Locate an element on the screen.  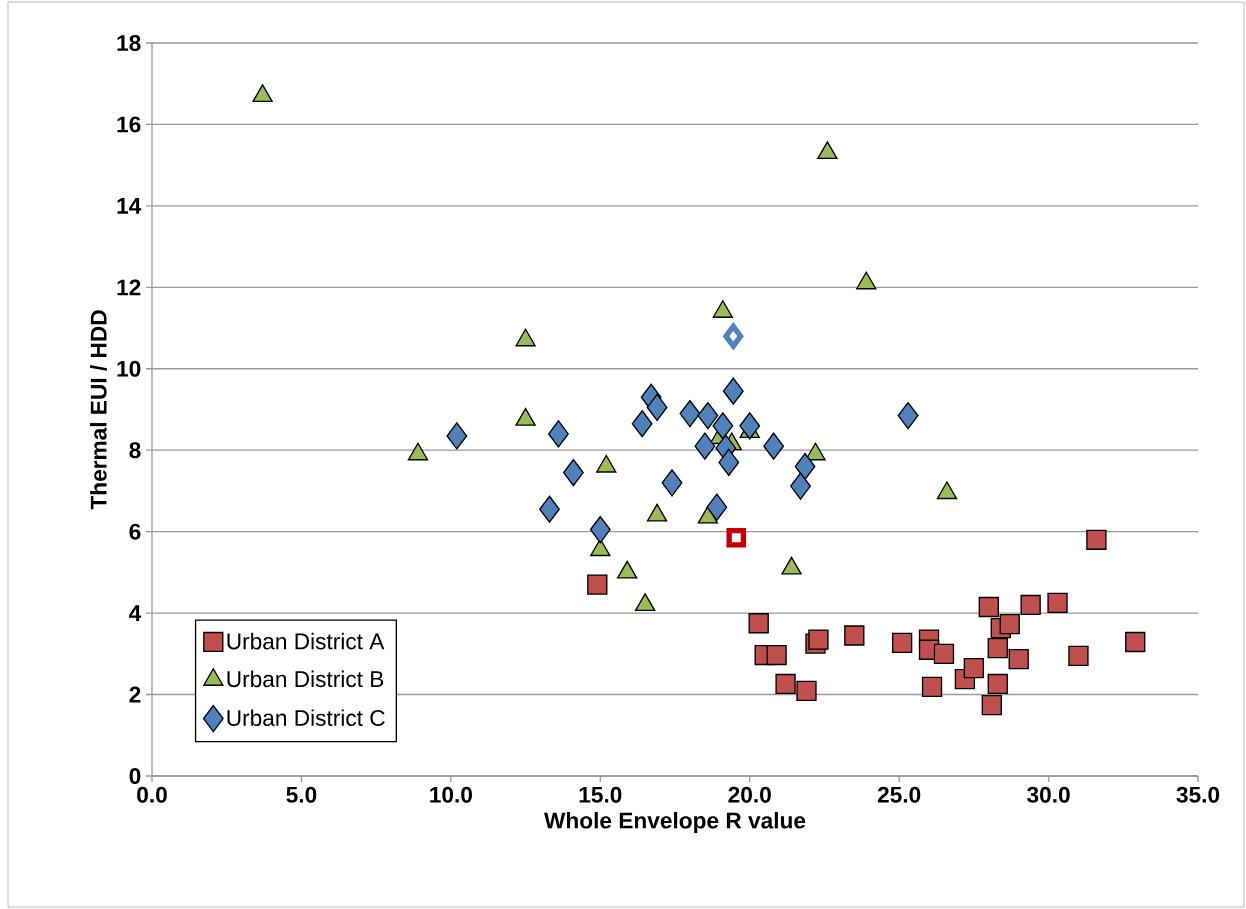
x-tick-label: 30.0 is located at coordinates (1048, 794).